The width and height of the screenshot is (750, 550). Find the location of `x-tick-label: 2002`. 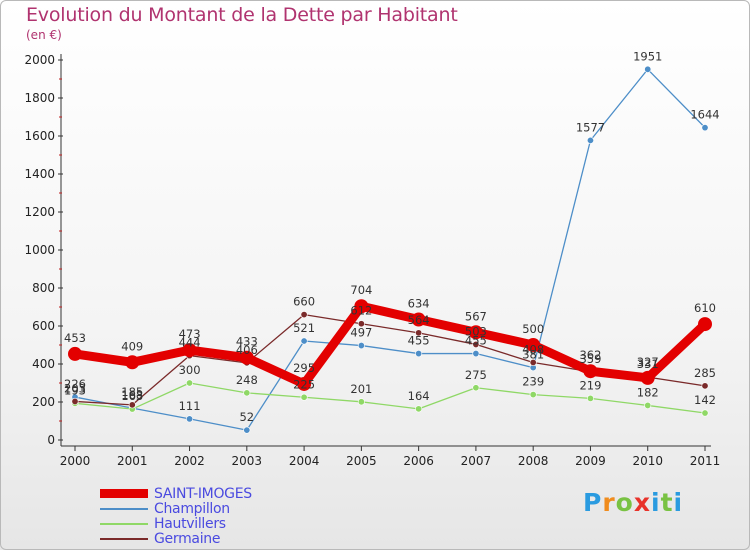

x-tick-label: 2002 is located at coordinates (189, 461).